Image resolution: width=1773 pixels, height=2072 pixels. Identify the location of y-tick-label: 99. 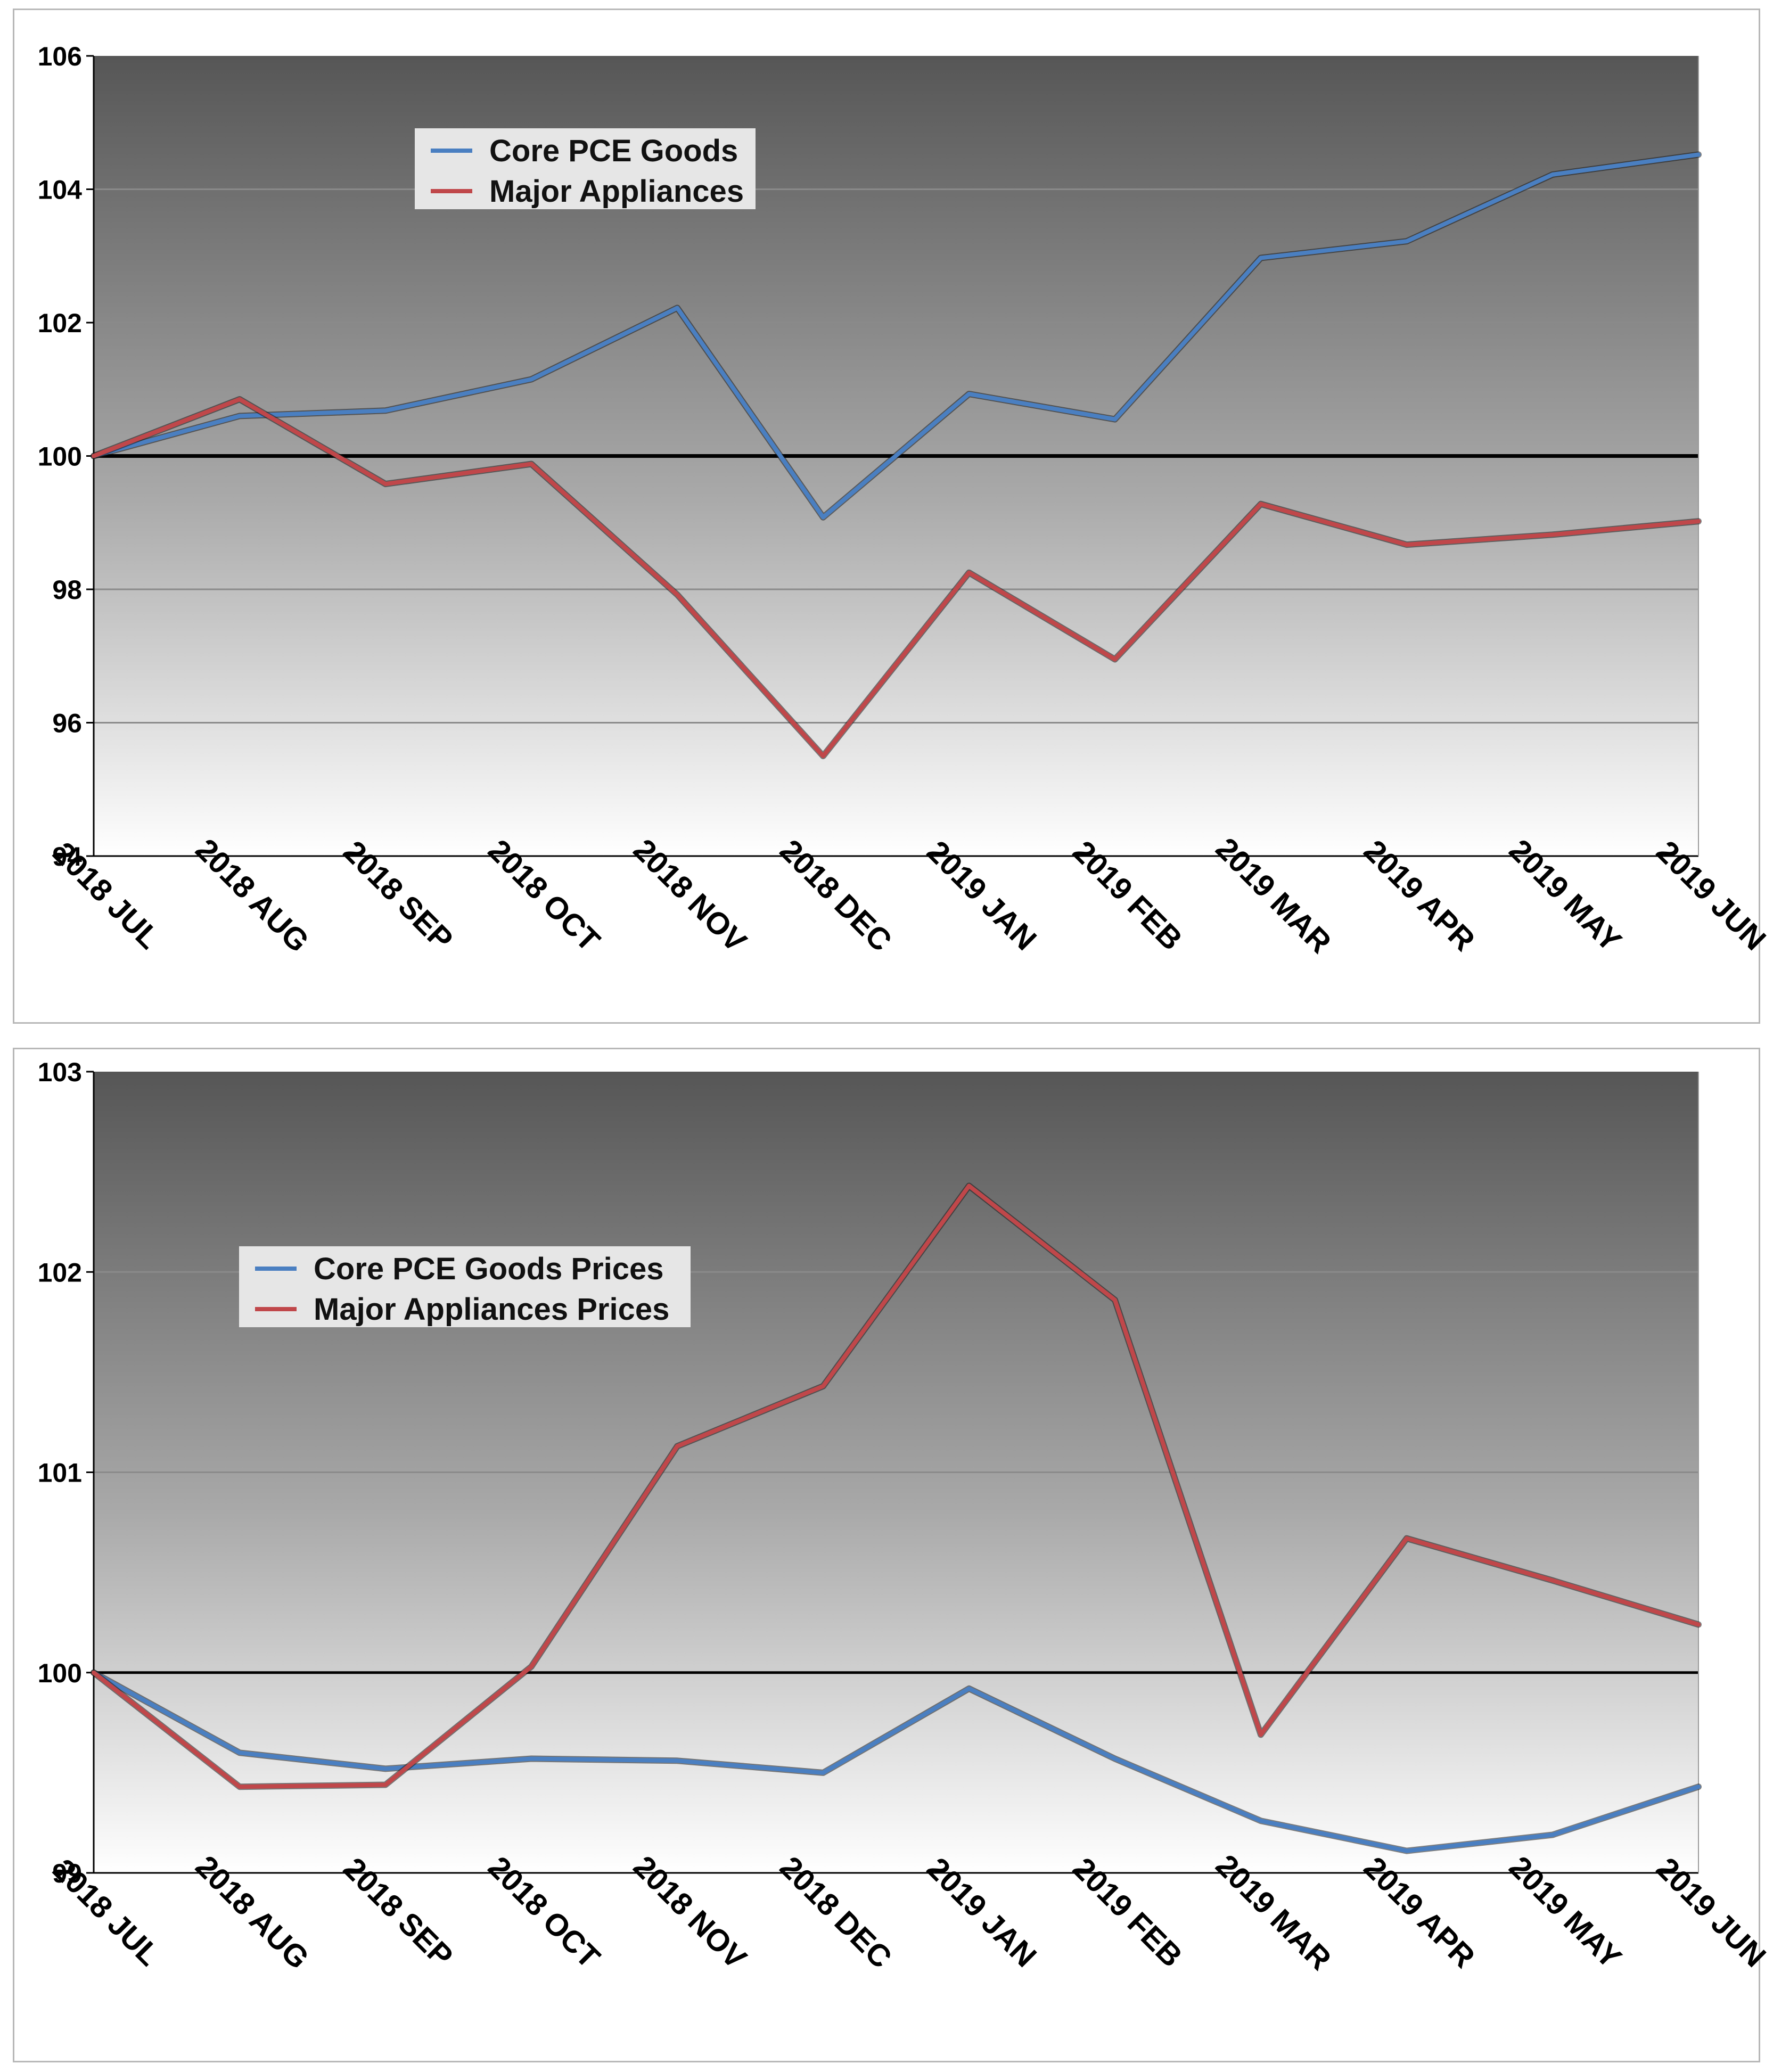
(67, 1873).